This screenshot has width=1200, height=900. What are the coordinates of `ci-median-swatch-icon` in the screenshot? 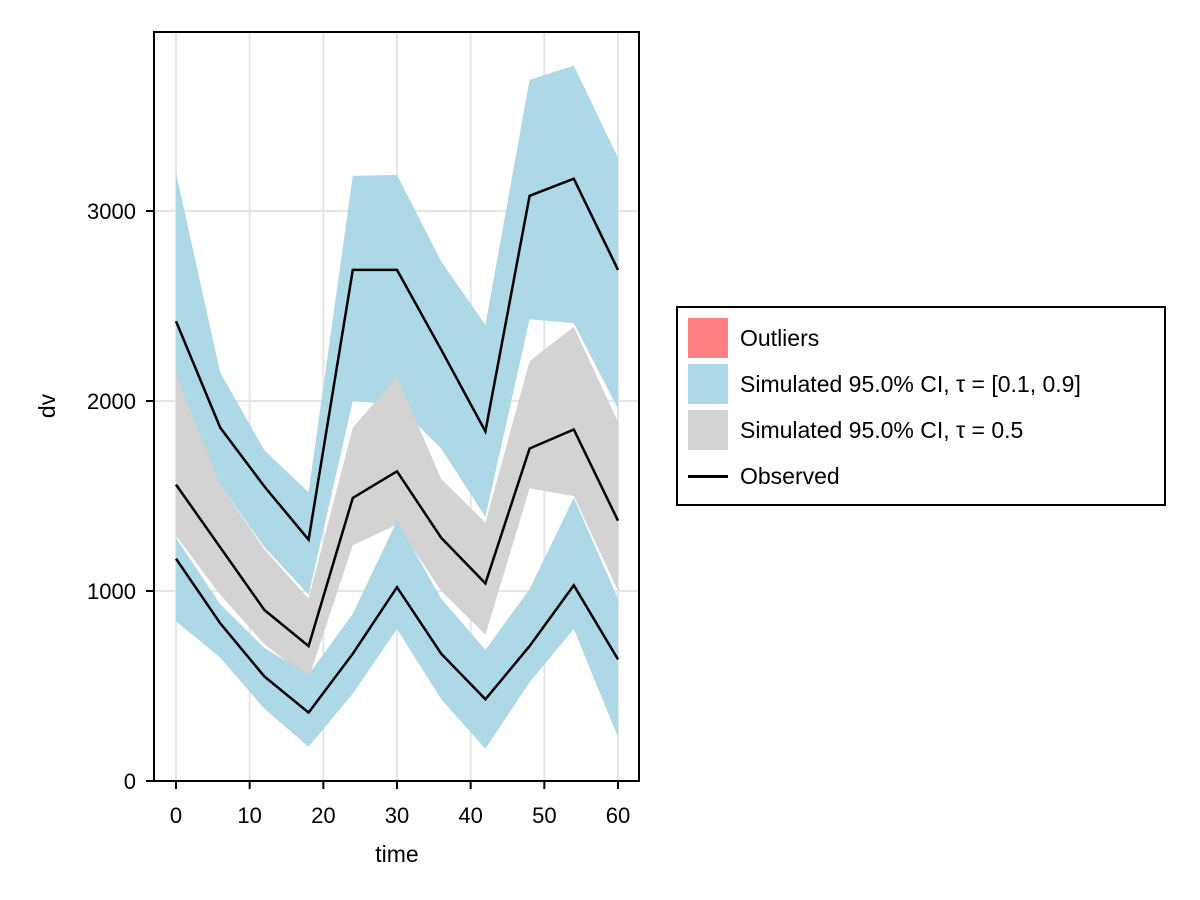 It's located at (708, 430).